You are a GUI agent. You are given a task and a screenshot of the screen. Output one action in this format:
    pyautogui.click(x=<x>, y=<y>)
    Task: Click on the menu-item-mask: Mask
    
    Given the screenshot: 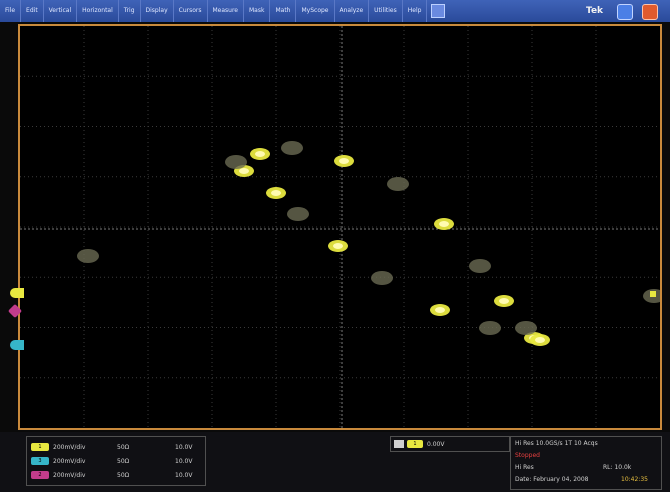 What is the action you would take?
    pyautogui.click(x=257, y=11)
    